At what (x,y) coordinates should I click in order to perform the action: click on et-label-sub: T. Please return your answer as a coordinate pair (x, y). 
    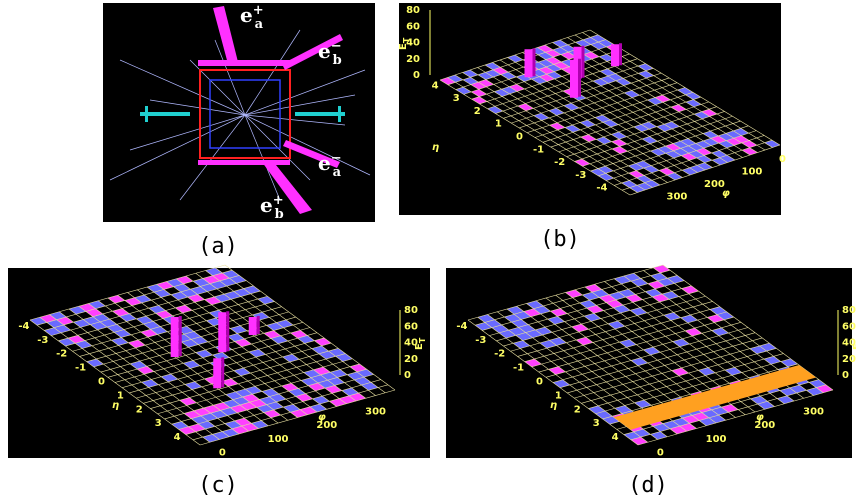
    Looking at the image, I should click on (422, 340).